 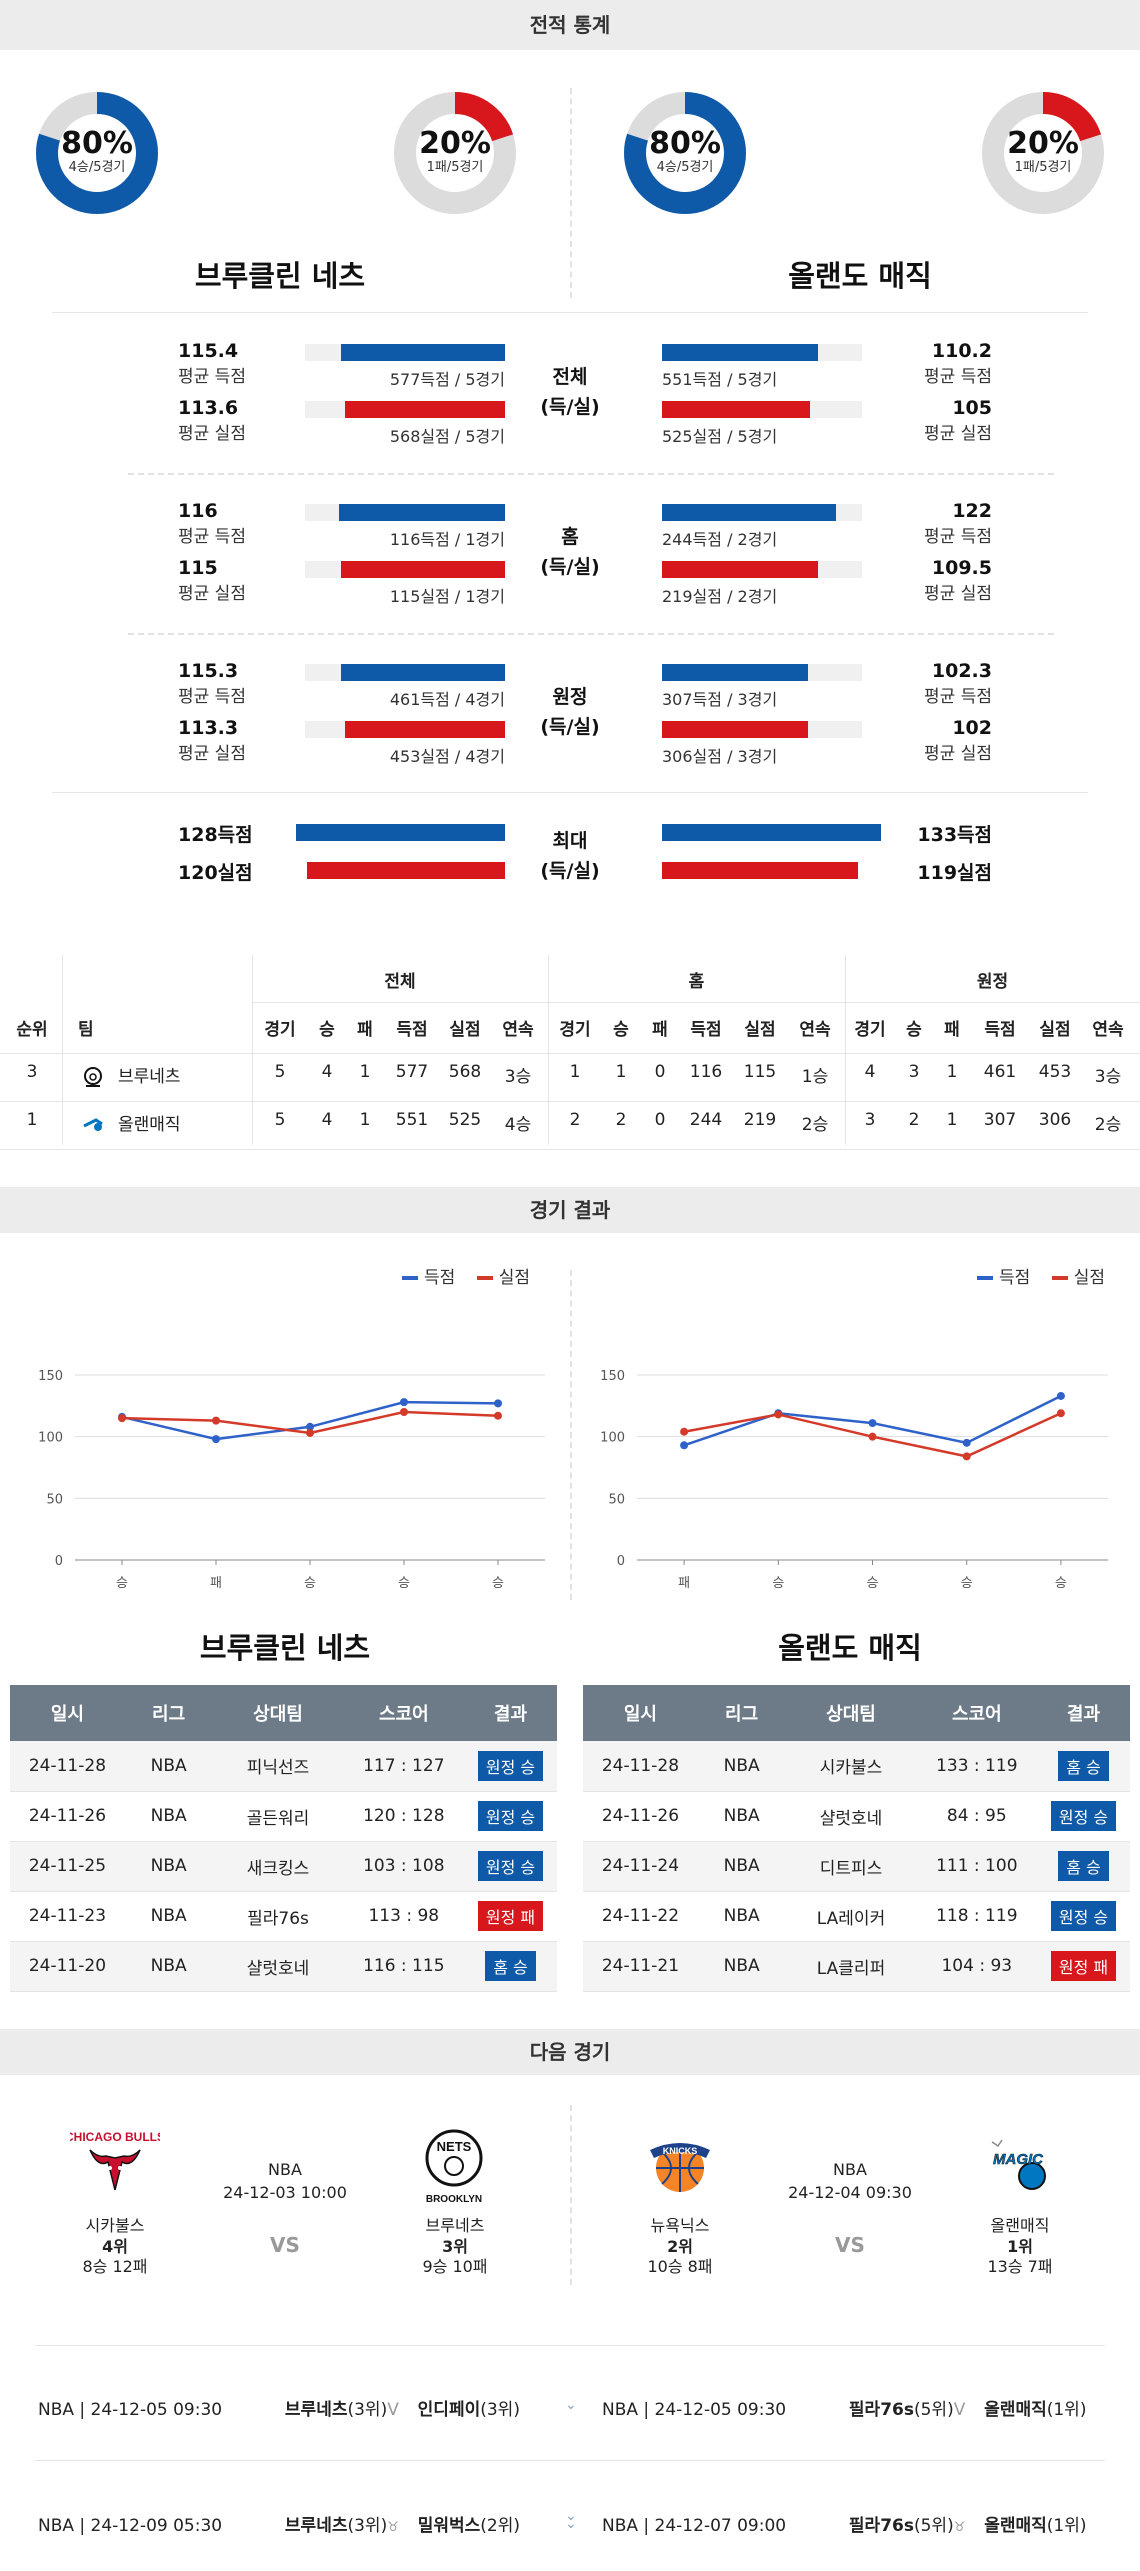 What do you see at coordinates (571, 2520) in the screenshot?
I see `chevron-down-icon: ⌄ ⌄` at bounding box center [571, 2520].